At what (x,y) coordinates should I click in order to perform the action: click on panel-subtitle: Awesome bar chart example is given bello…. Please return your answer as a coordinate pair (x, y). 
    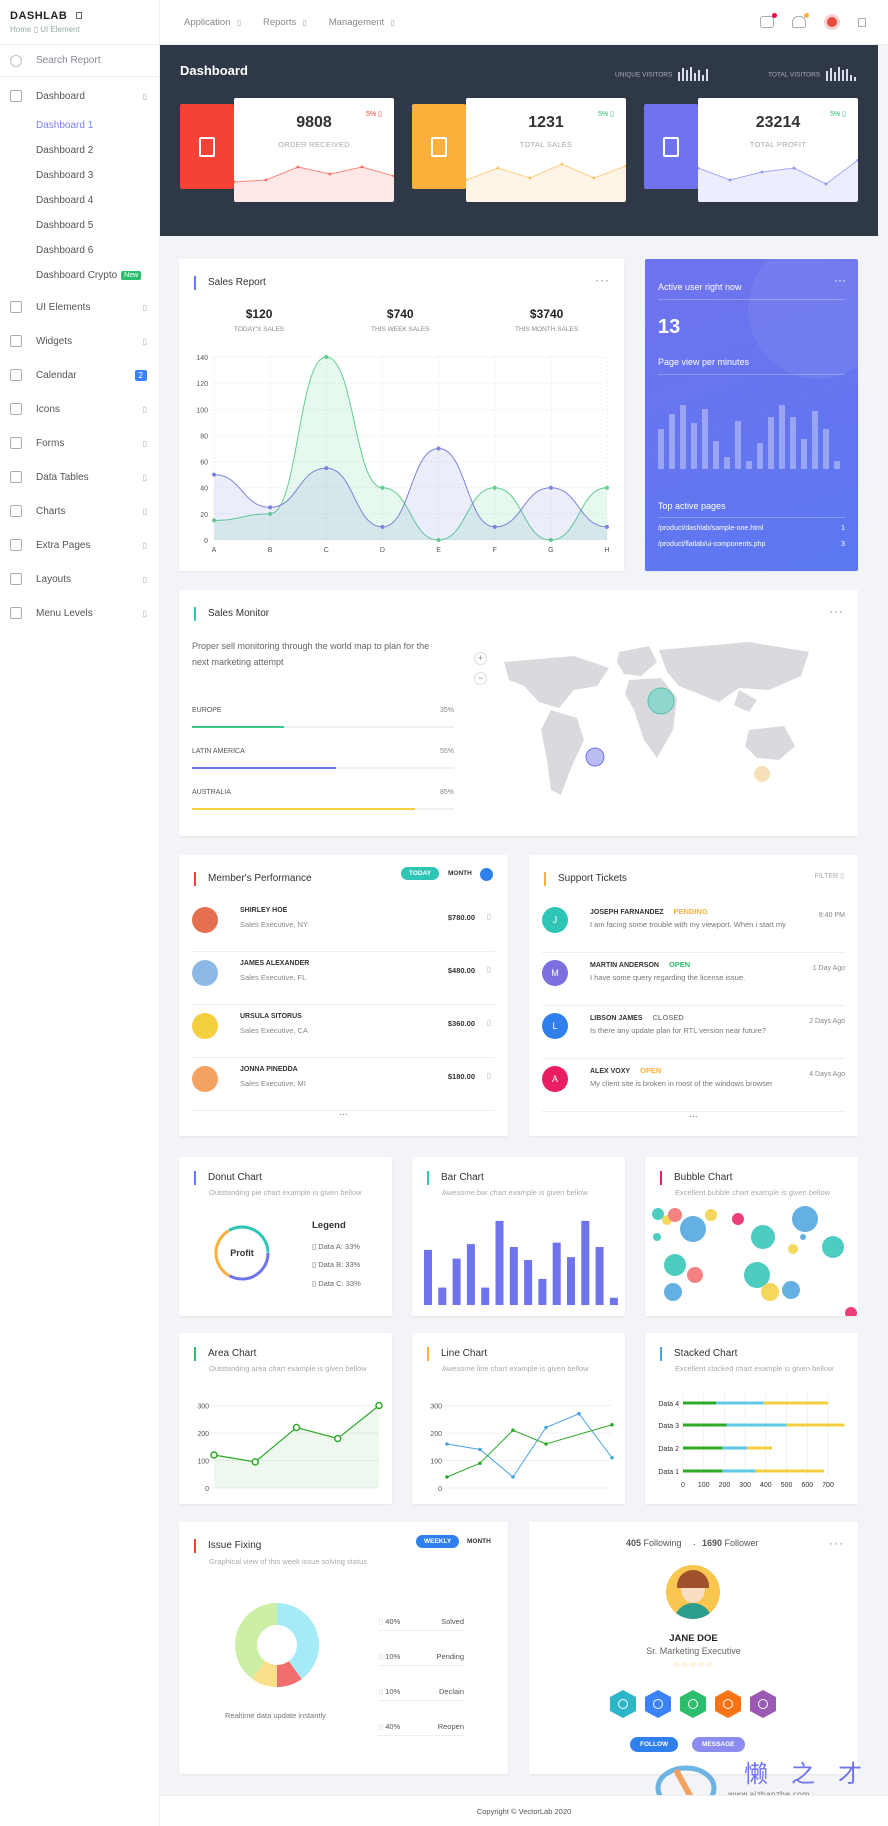
    Looking at the image, I should click on (515, 1192).